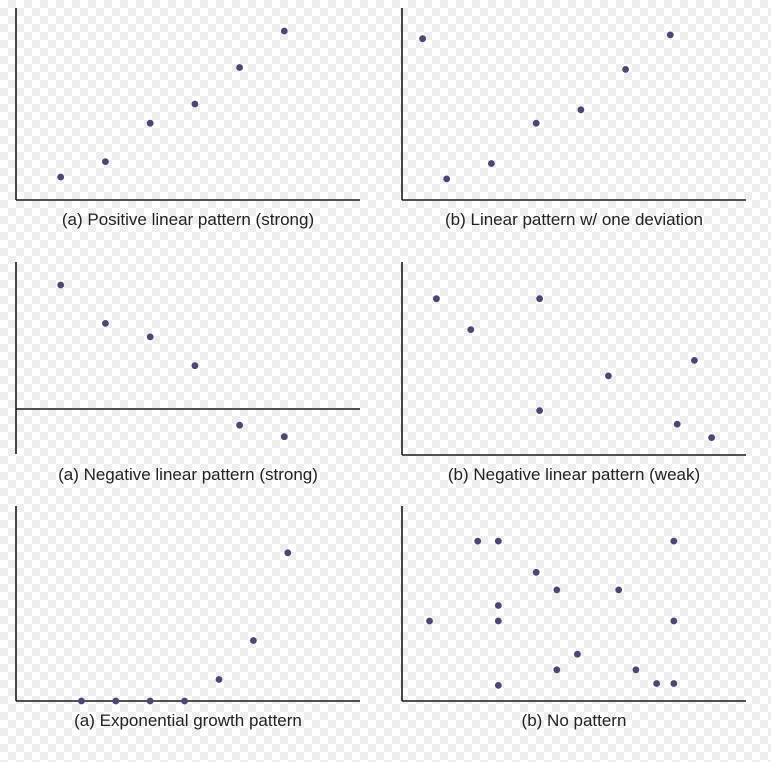  I want to click on panel-exponential-growth: (a) Exponential growth pattern, so click(187, 618).